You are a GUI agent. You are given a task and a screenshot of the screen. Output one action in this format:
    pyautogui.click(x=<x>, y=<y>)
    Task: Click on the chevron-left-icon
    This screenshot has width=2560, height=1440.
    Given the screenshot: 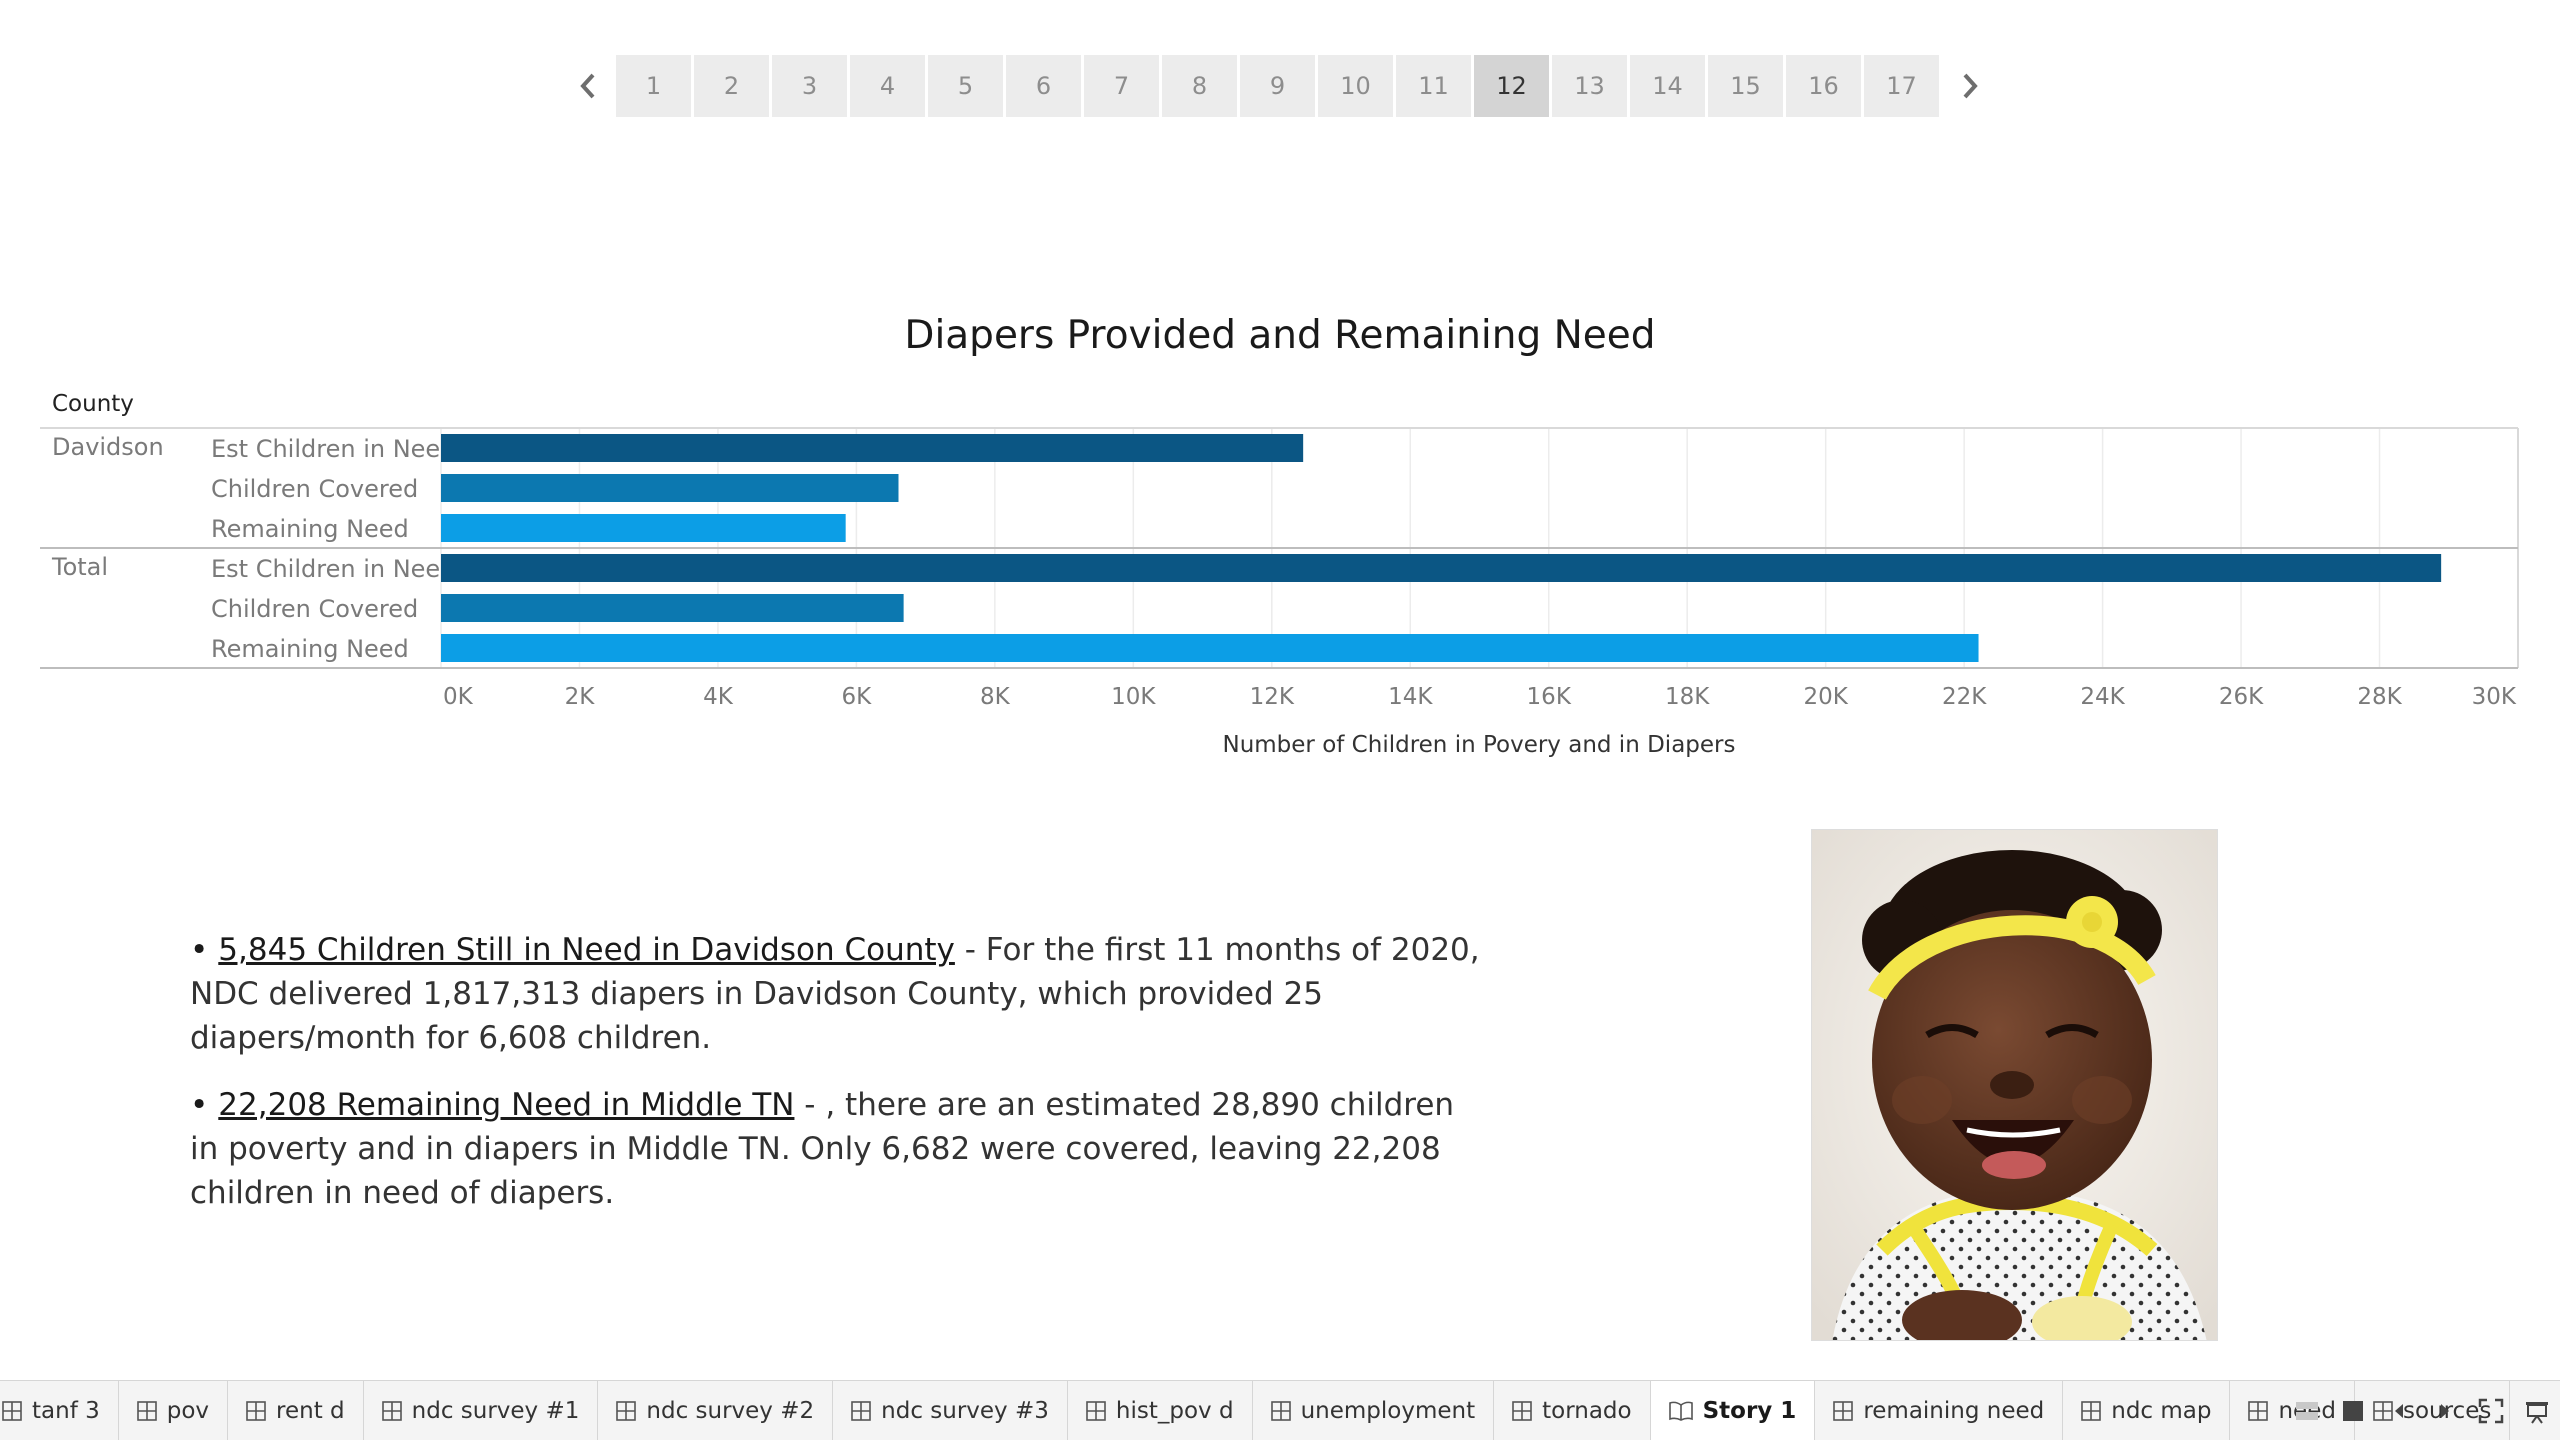 What is the action you would take?
    pyautogui.click(x=587, y=86)
    